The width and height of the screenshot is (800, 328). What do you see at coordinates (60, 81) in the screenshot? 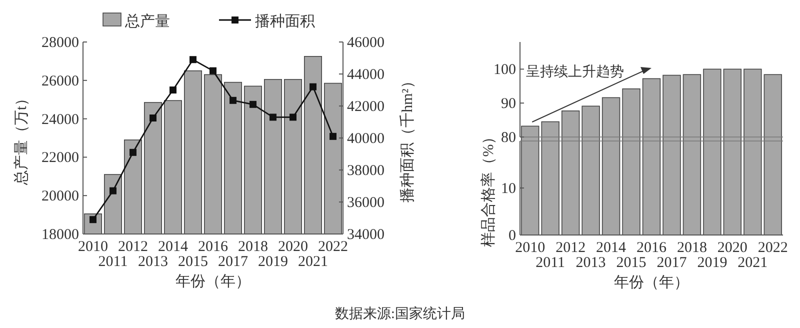
I see `y-tick-label: 26000` at bounding box center [60, 81].